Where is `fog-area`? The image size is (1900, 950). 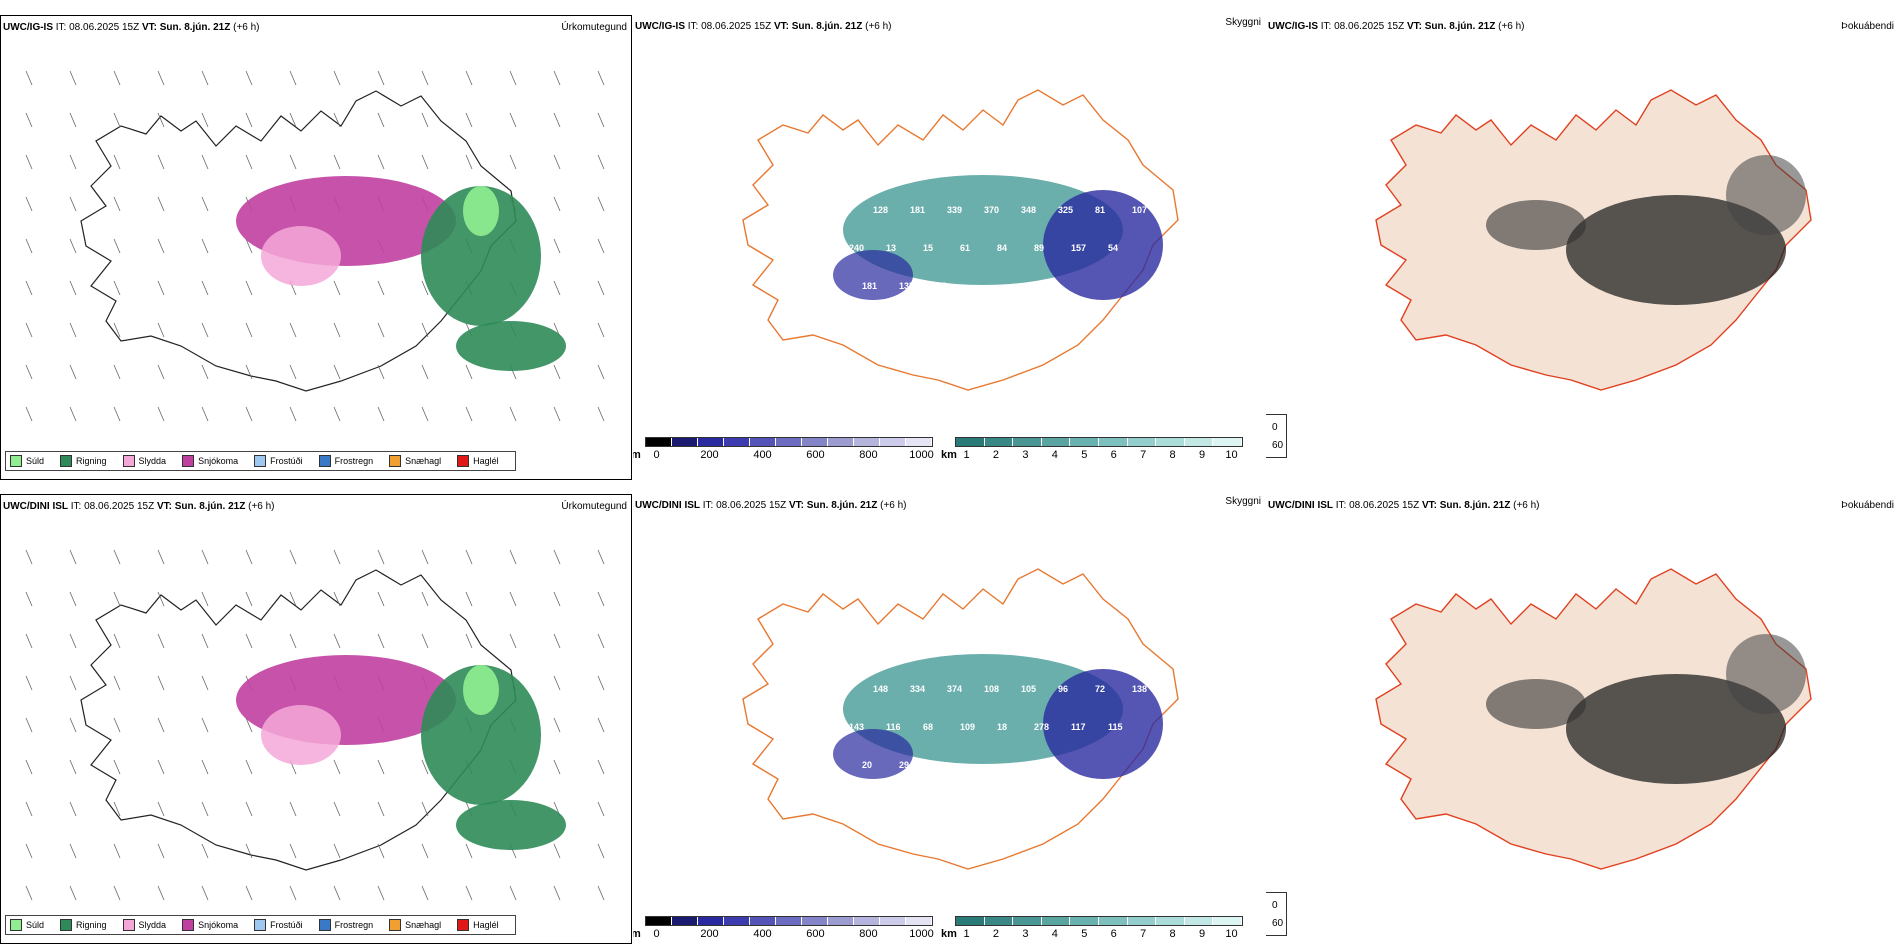 fog-area is located at coordinates (1676, 250).